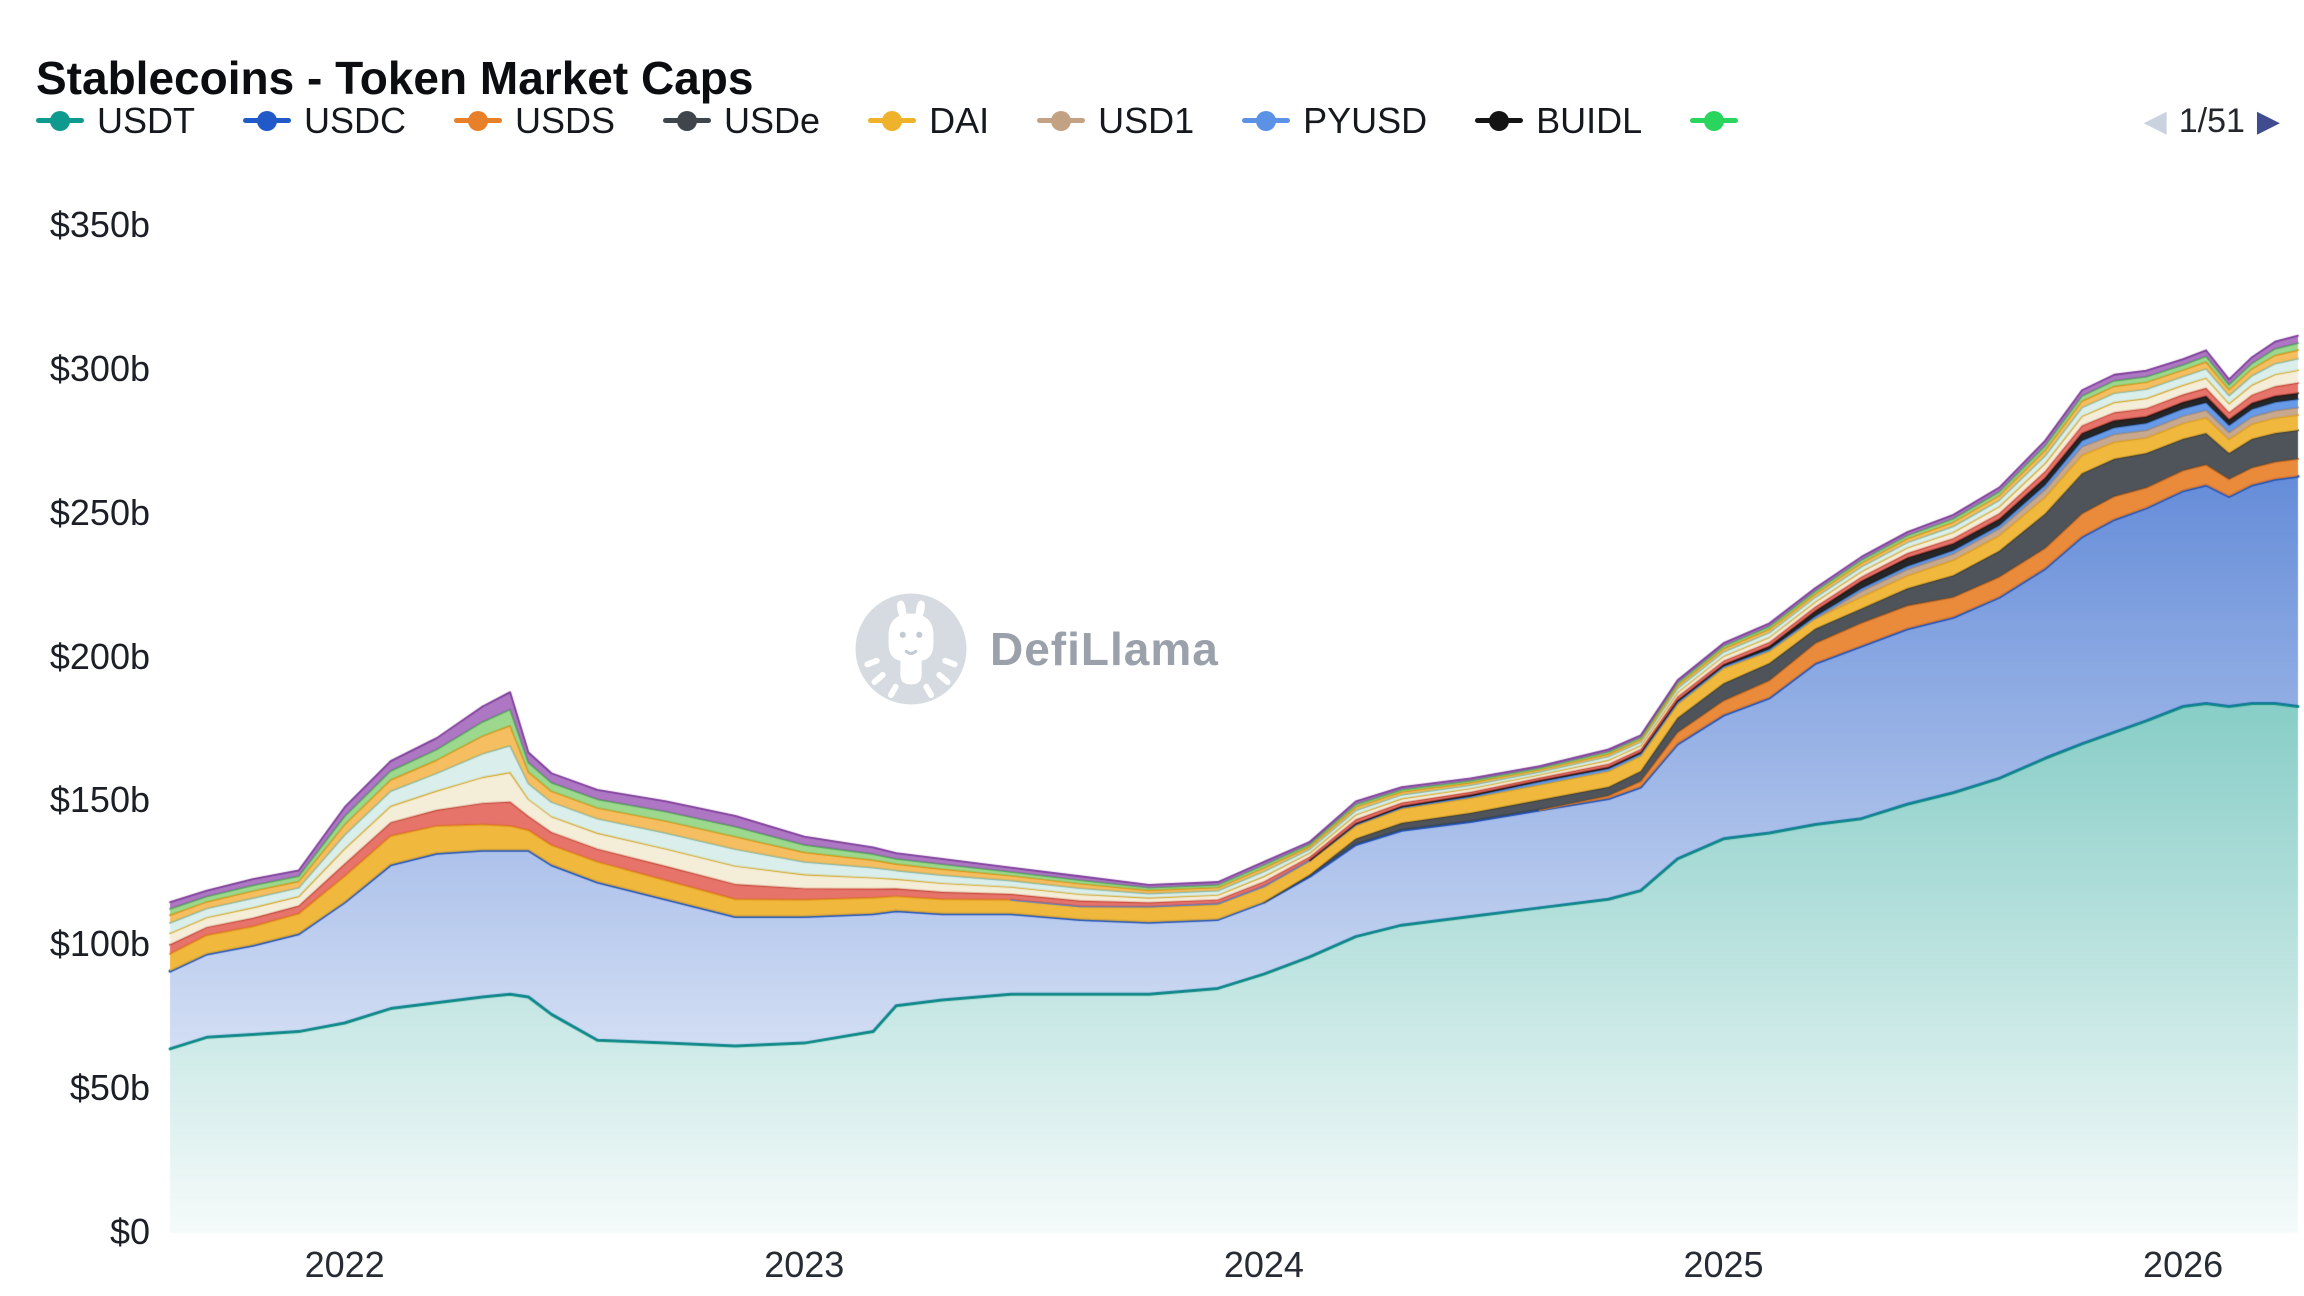 Image resolution: width=2304 pixels, height=1296 pixels. What do you see at coordinates (2268, 121) in the screenshot?
I see `legend-next-arrow-icon: ▶` at bounding box center [2268, 121].